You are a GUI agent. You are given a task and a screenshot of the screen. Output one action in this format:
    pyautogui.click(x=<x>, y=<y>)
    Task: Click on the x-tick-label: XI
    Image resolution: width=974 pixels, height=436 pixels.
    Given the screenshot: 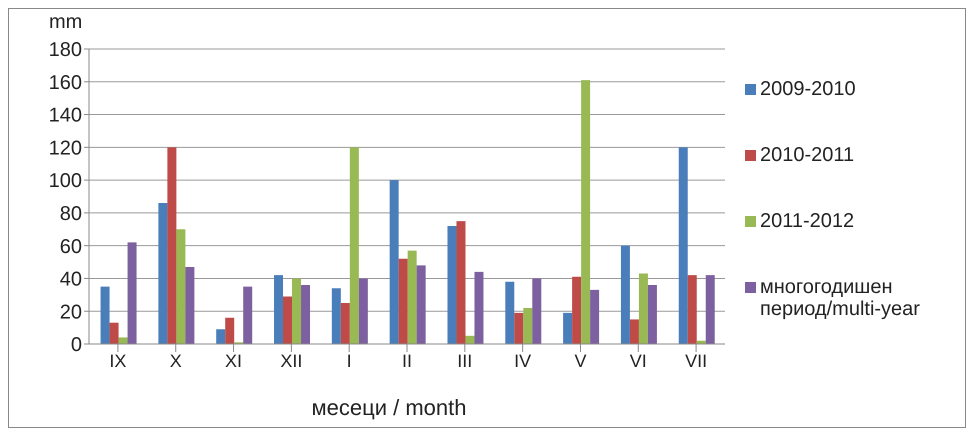 What is the action you would take?
    pyautogui.click(x=233, y=360)
    